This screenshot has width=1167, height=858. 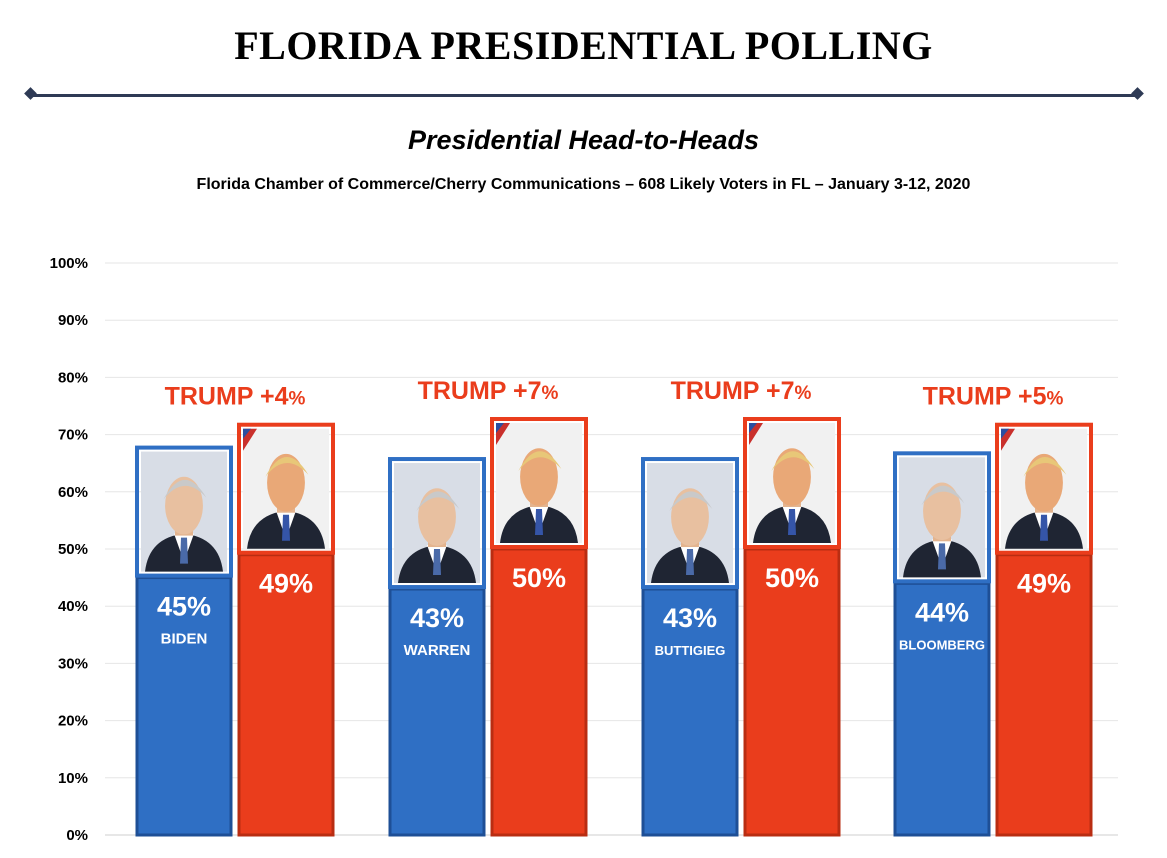 I want to click on margin-label: TRUMP +5%, so click(x=993, y=397).